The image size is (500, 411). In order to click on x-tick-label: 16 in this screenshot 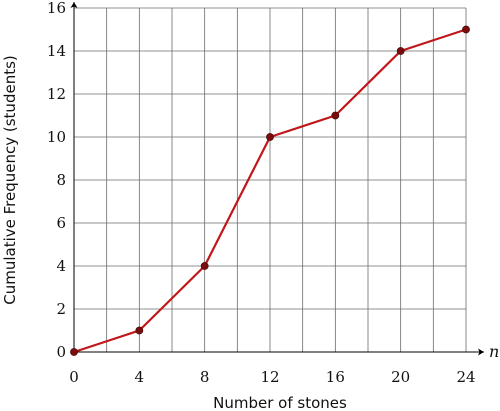, I will do `click(335, 377)`.